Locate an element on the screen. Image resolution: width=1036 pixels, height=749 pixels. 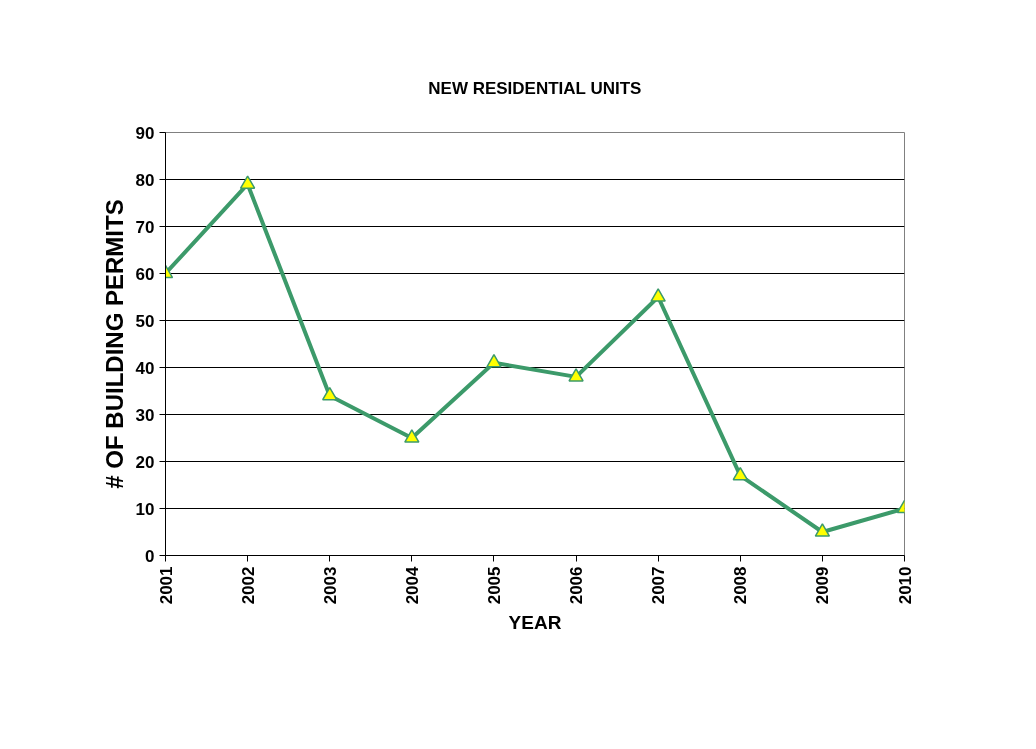
x-tick-label: 2009 is located at coordinates (823, 585).